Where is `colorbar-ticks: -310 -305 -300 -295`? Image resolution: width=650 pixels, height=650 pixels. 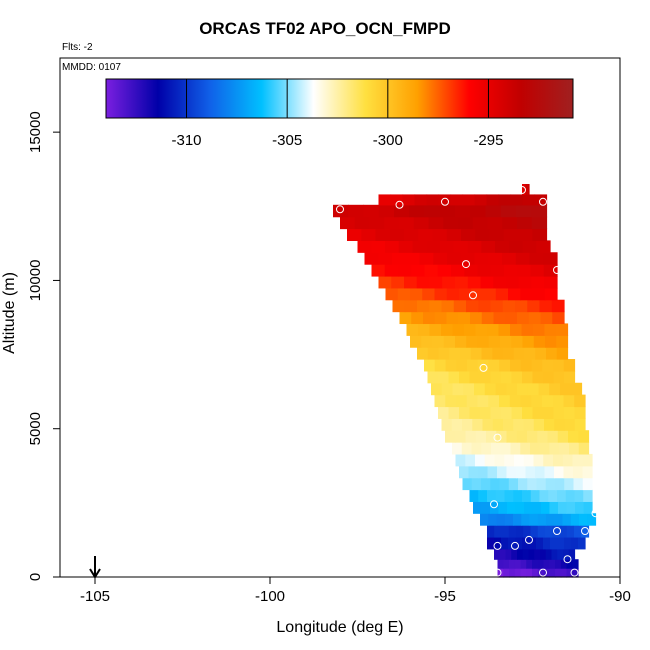
colorbar-ticks: -310 -305 -300 -295 is located at coordinates (337, 114).